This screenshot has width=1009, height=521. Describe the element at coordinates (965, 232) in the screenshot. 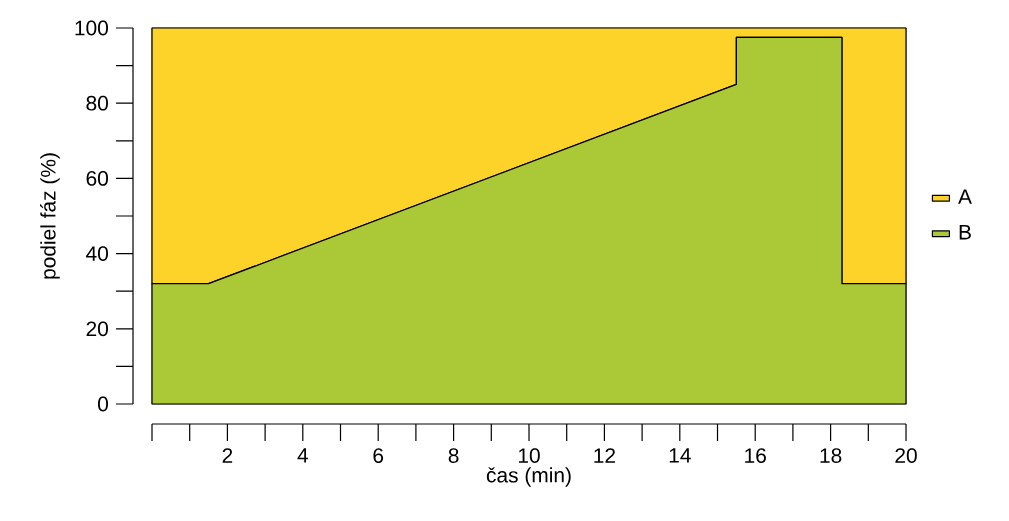

I see `legend-label: B` at that location.